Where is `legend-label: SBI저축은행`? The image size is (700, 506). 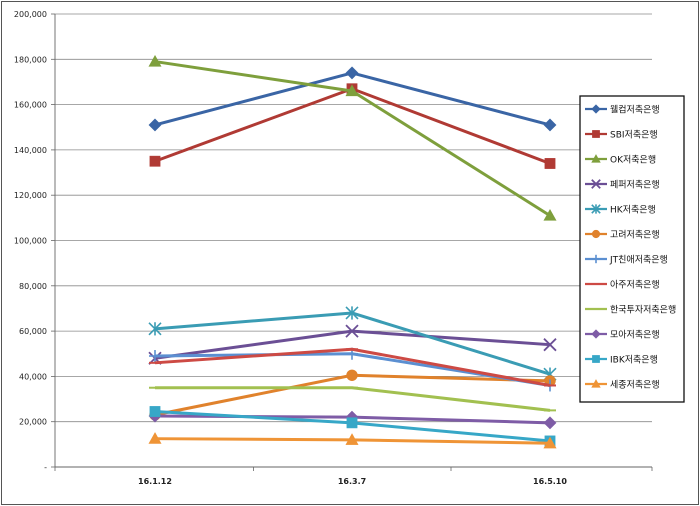
legend-label: SBI저축은행 is located at coordinates (634, 135).